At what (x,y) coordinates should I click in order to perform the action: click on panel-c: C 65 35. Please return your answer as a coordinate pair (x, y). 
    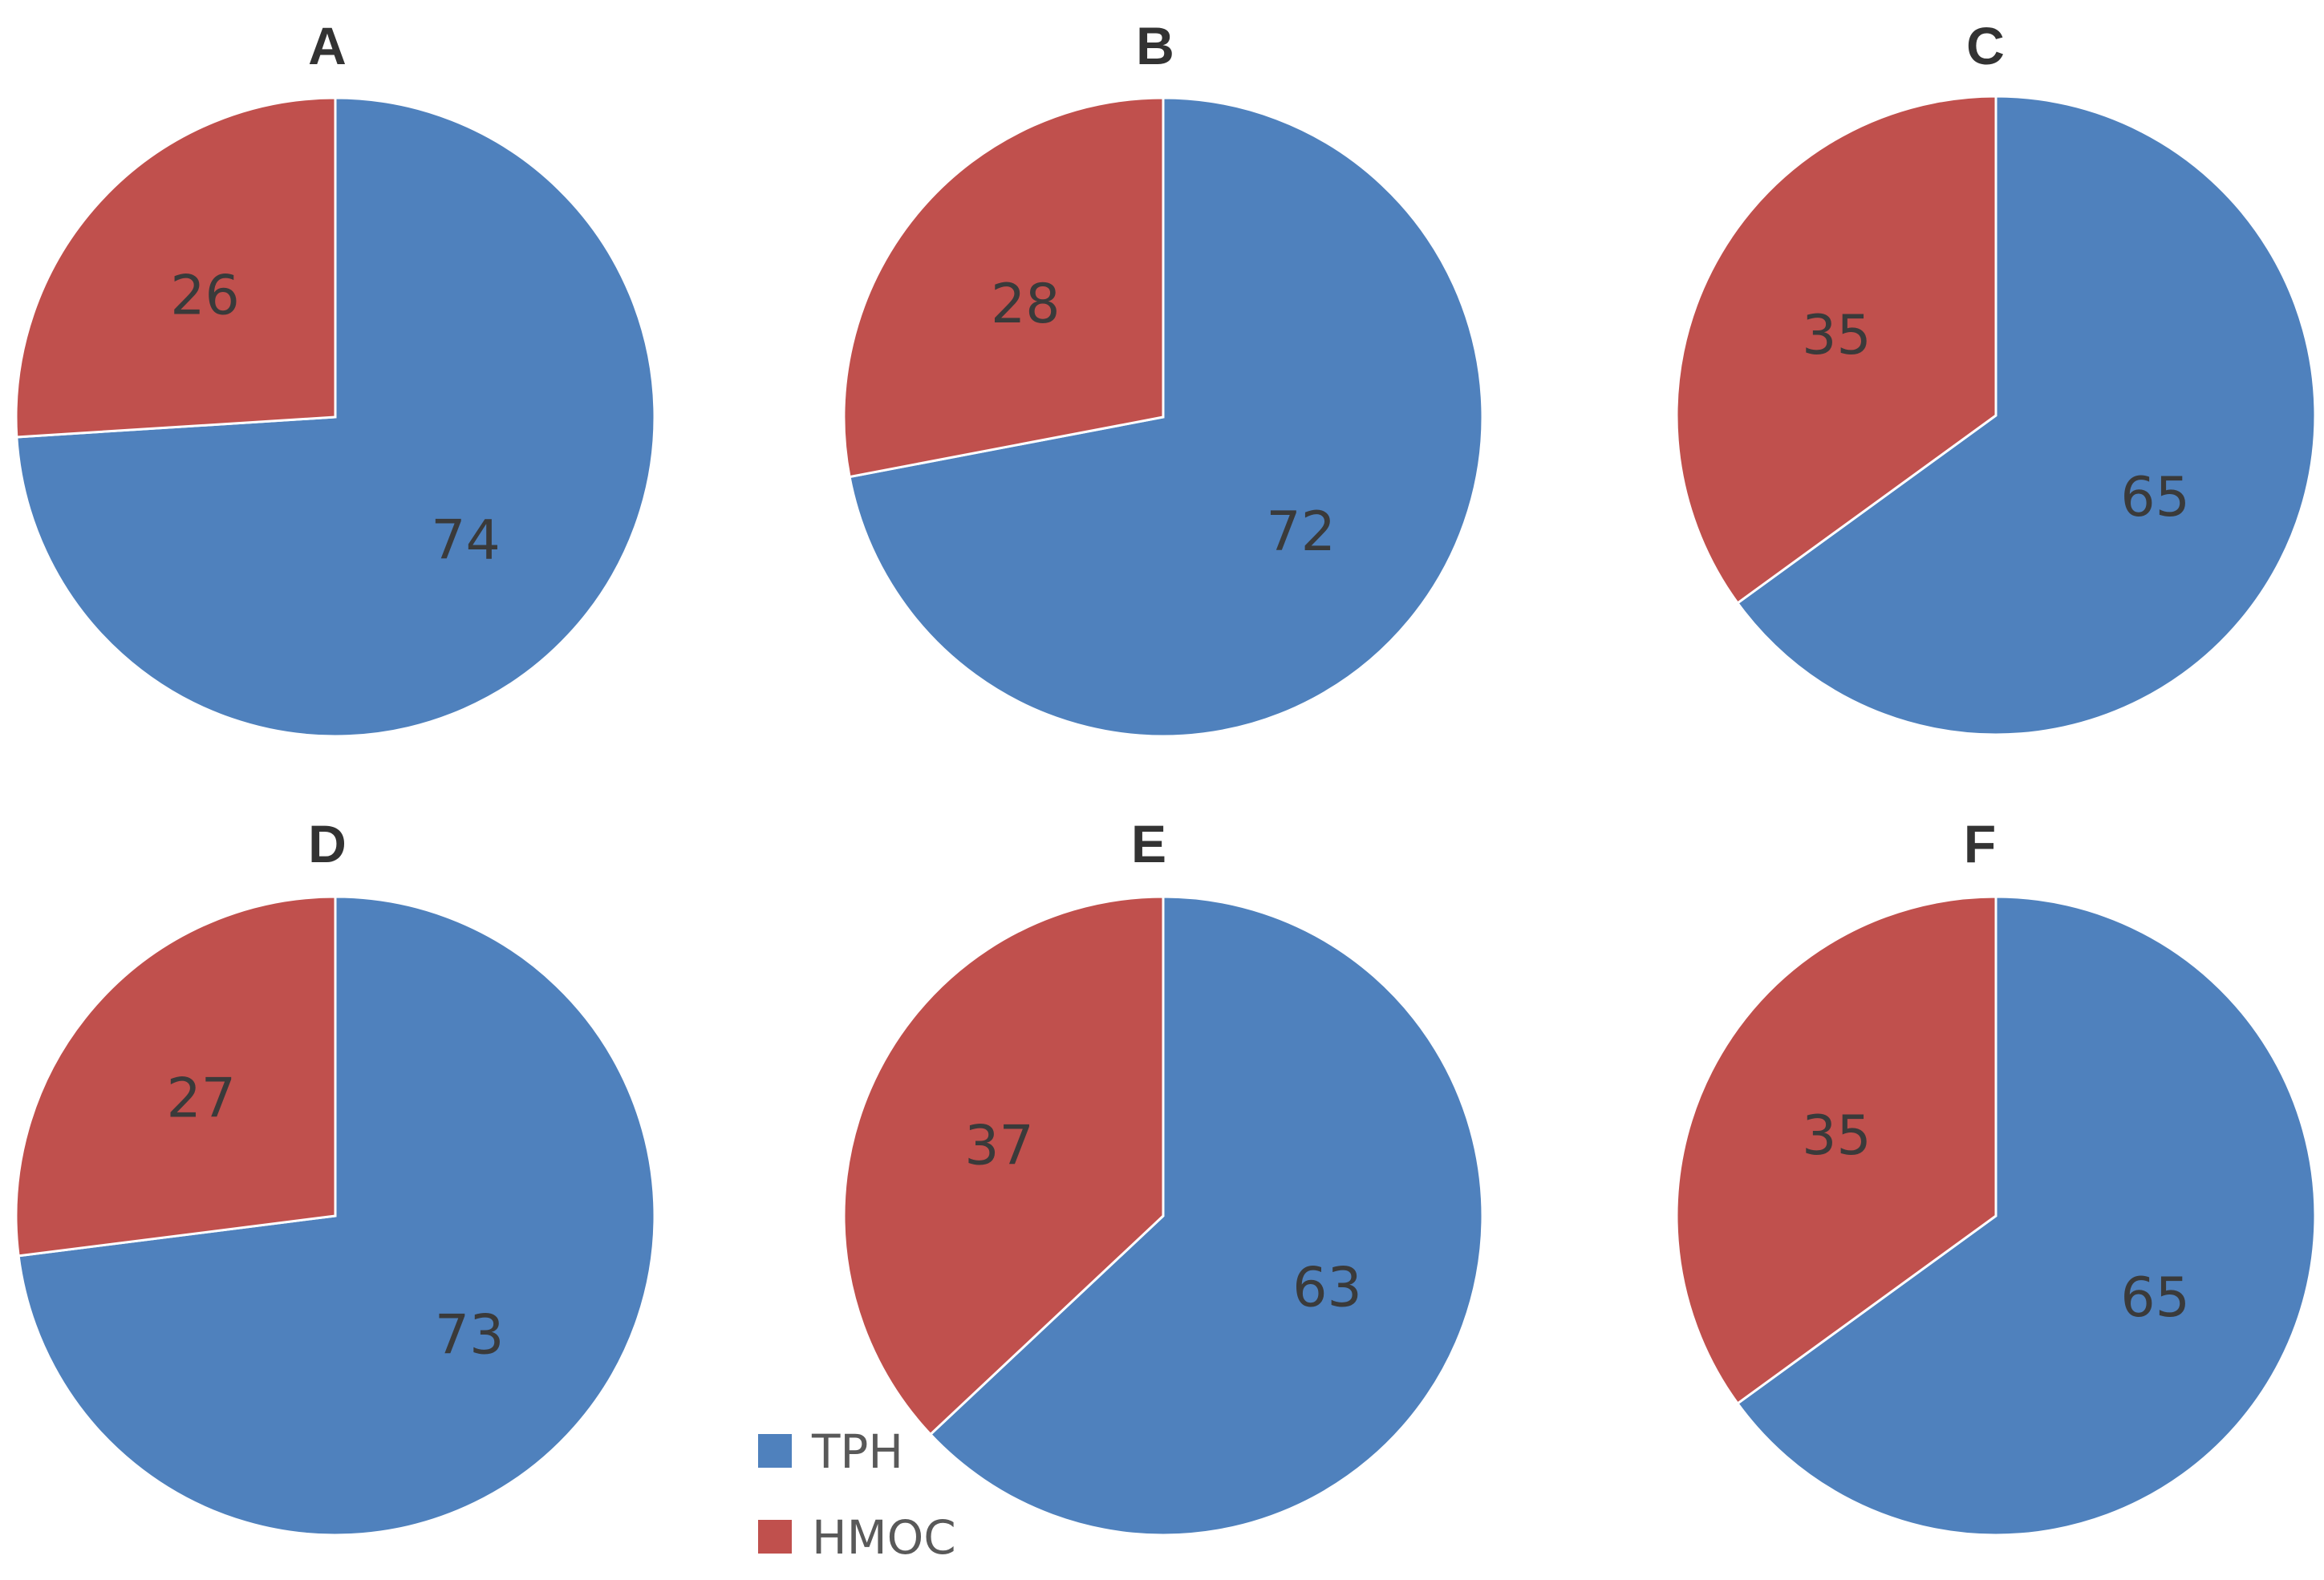
    Looking at the image, I should click on (1996, 376).